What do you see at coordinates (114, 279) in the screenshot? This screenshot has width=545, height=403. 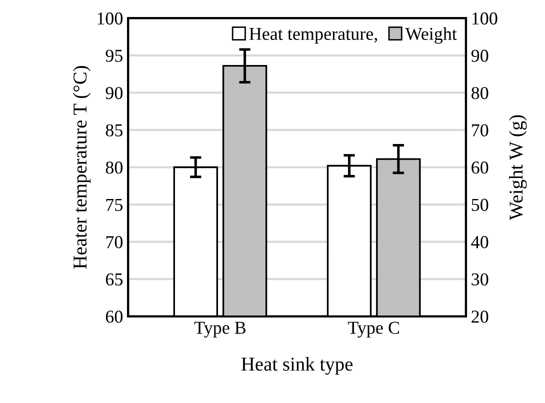 I see `y-tick-label: 65` at bounding box center [114, 279].